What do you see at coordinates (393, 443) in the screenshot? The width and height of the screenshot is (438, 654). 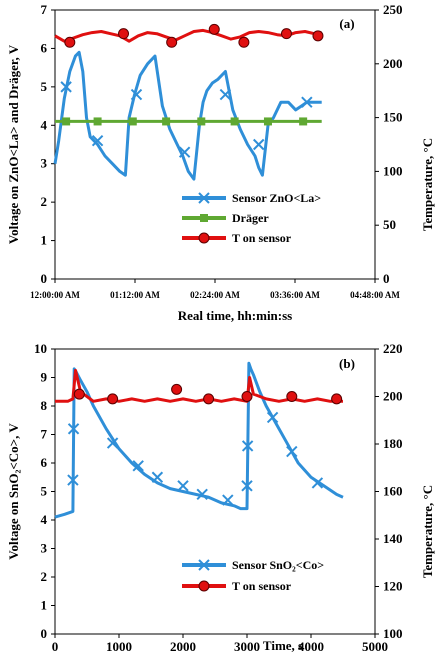 I see `y2-tick-label: 180` at bounding box center [393, 443].